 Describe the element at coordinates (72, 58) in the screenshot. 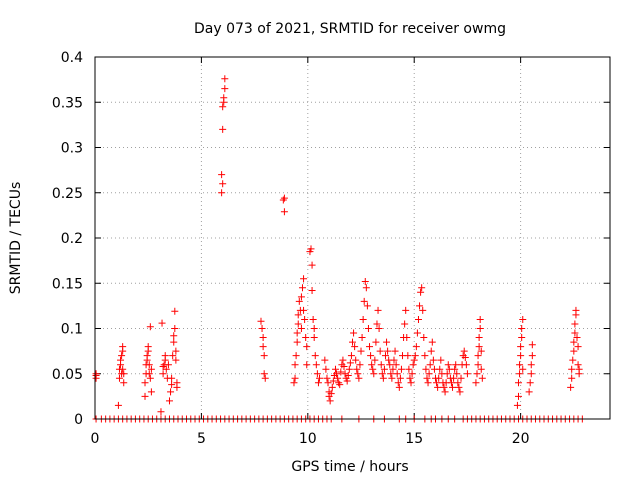

I see `y-tick-label: 0.4` at that location.